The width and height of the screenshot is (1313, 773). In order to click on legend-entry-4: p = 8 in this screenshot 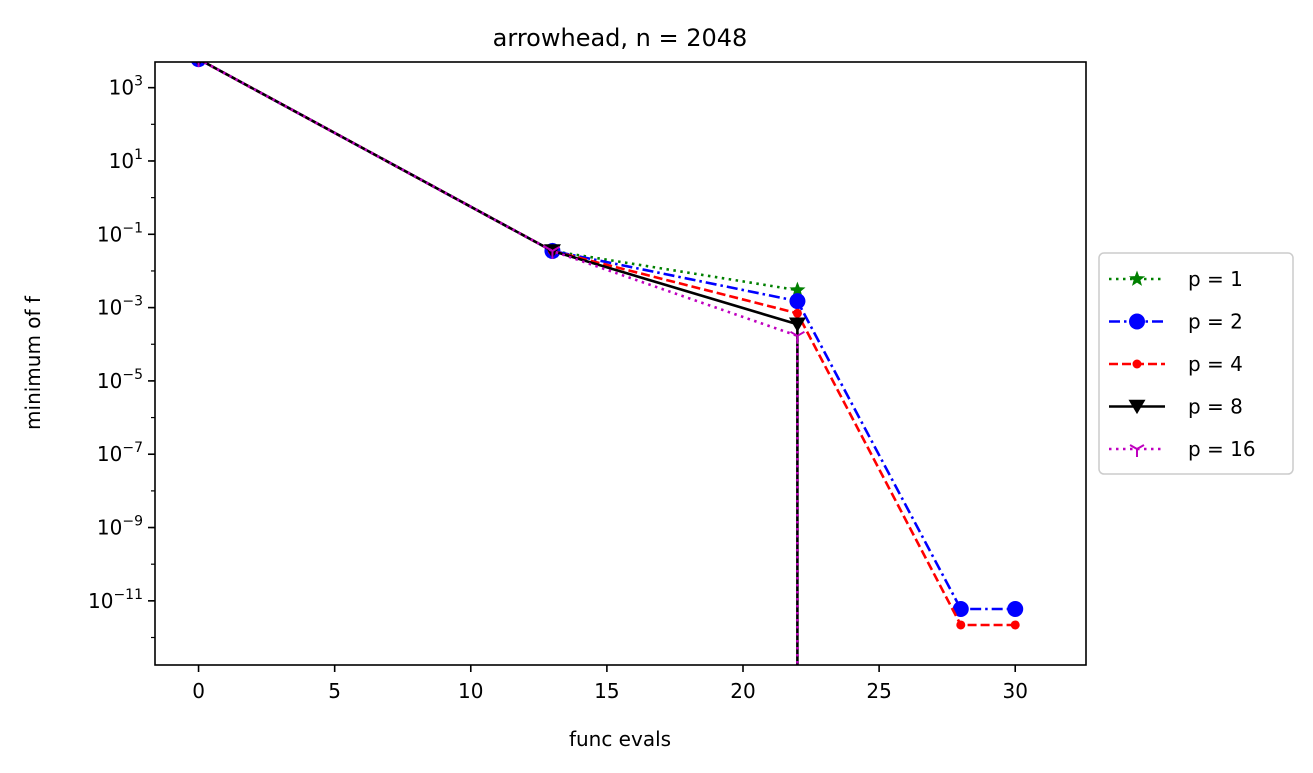, I will do `click(1176, 407)`.